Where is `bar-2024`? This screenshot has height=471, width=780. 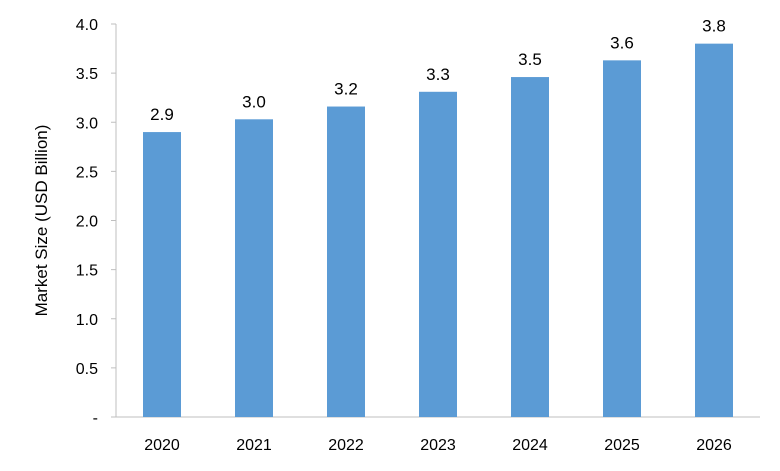
bar-2024 is located at coordinates (530, 247).